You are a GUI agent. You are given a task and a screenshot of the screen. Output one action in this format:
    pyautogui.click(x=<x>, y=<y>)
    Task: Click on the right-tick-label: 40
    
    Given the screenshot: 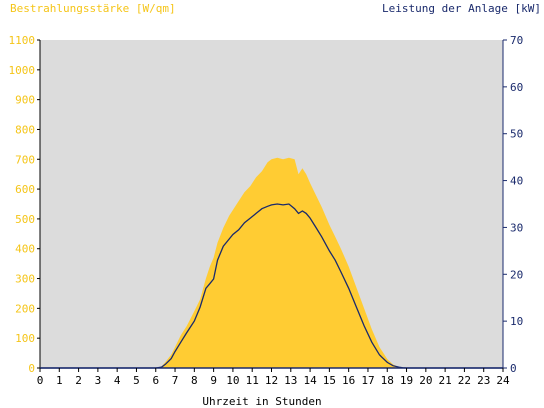 What is the action you would take?
    pyautogui.click(x=516, y=181)
    